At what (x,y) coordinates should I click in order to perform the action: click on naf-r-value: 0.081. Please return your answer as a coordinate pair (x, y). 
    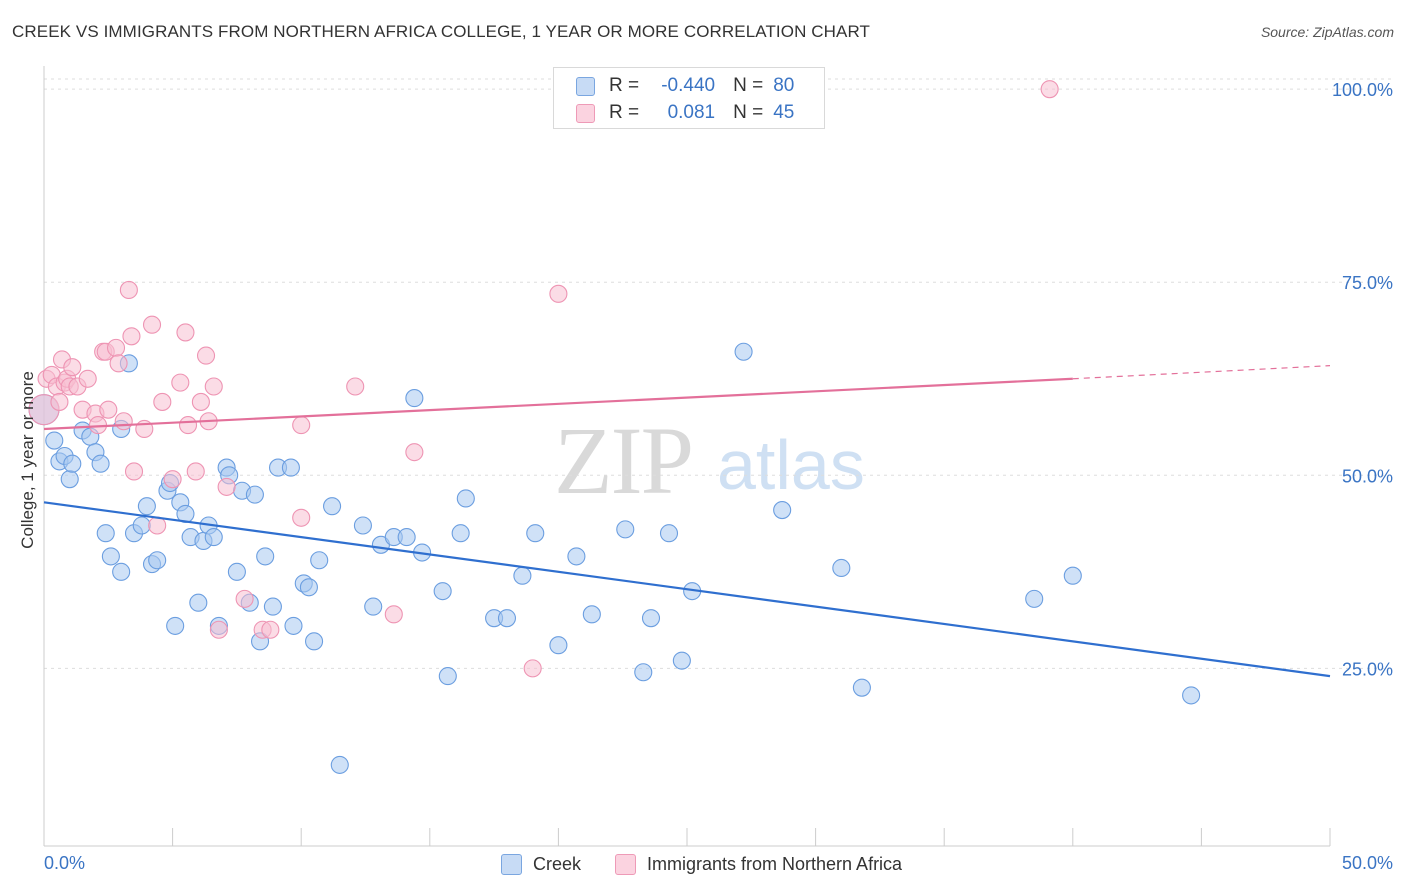
    Looking at the image, I should click on (691, 112).